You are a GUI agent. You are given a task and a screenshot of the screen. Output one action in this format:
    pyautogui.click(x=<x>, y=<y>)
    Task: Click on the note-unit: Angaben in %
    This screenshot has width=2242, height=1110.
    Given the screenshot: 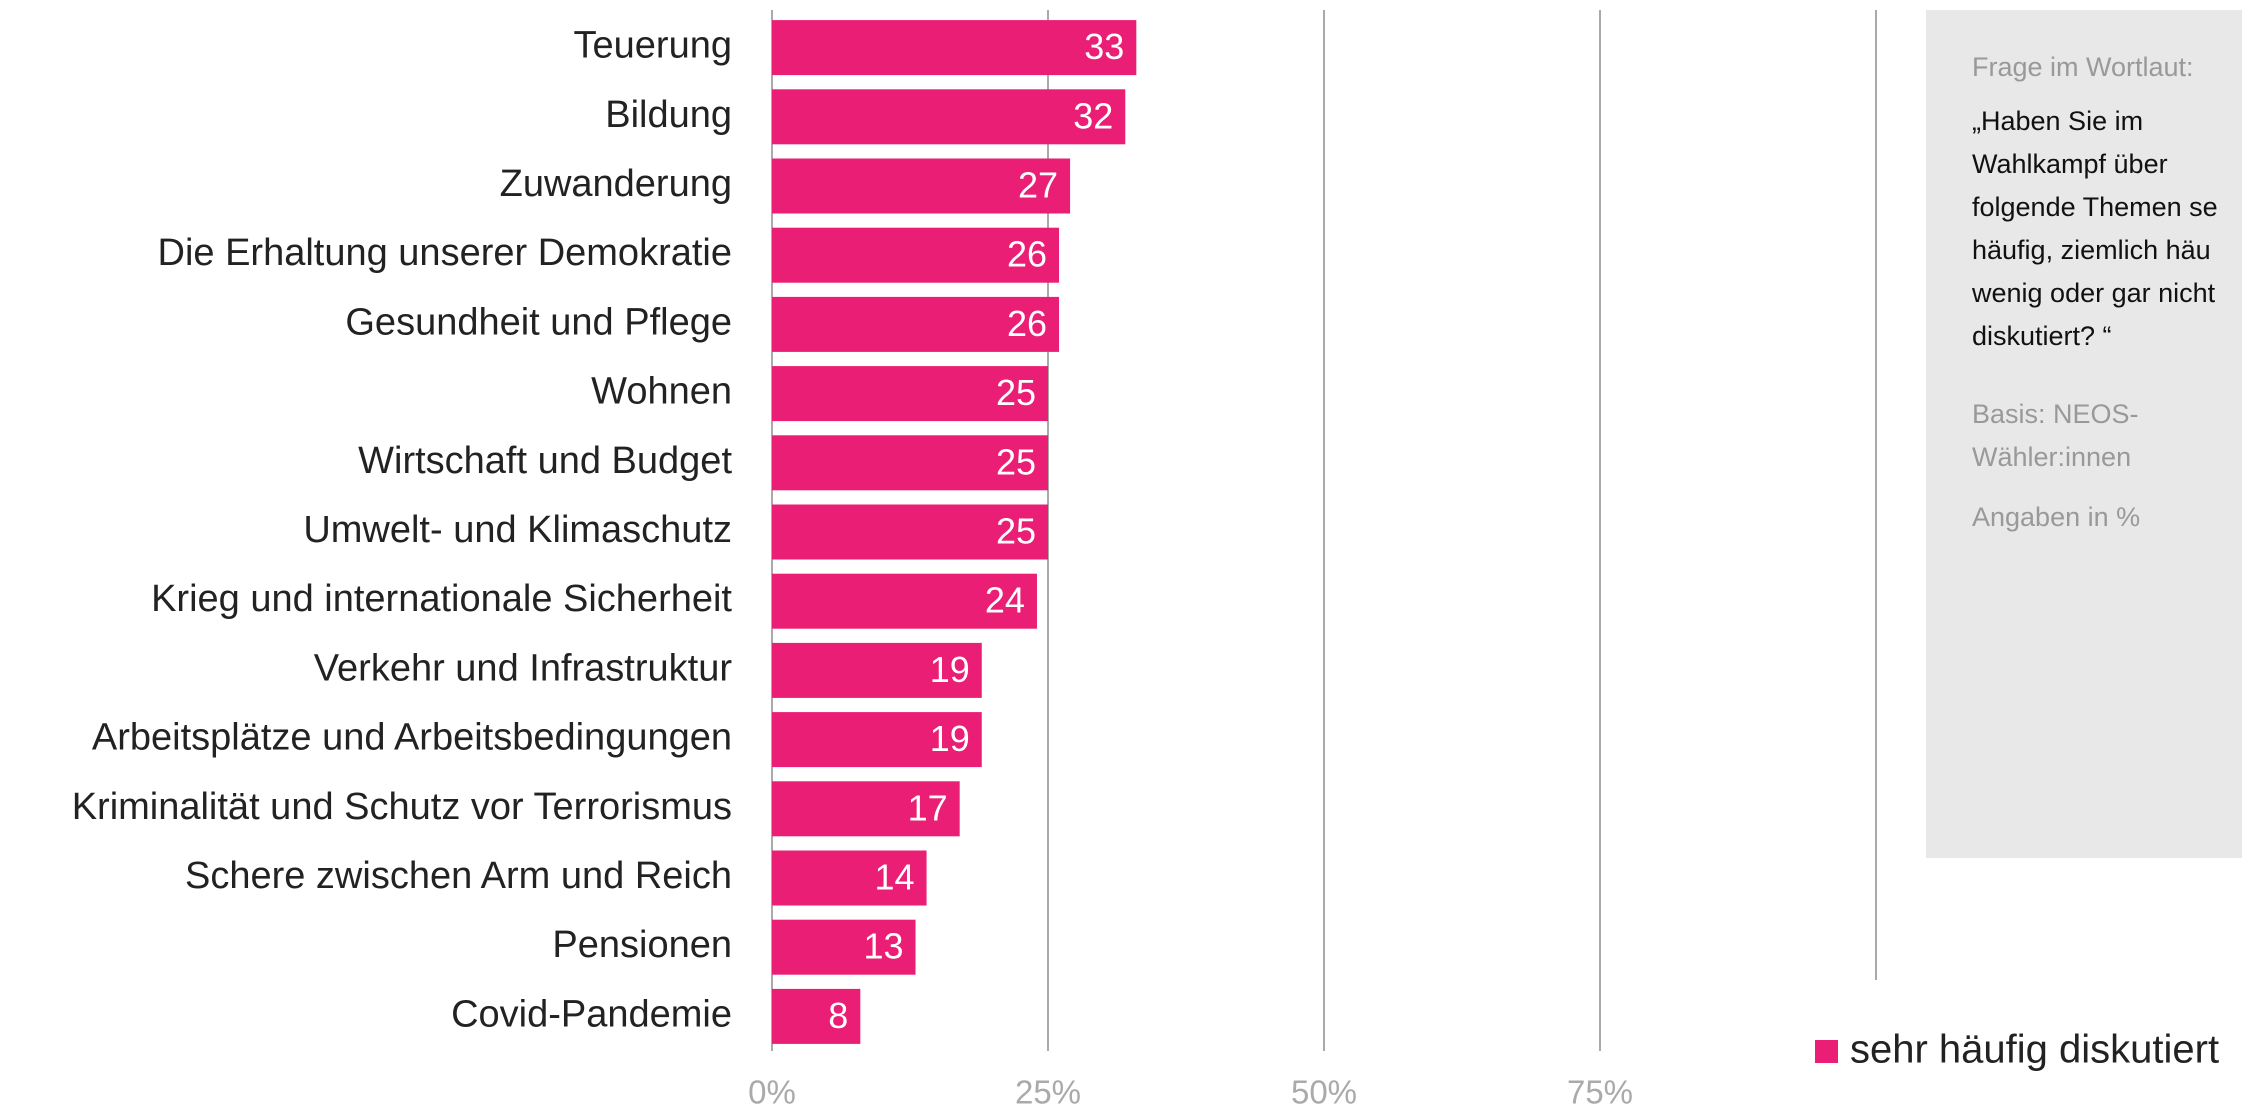 What is the action you would take?
    pyautogui.click(x=2056, y=517)
    